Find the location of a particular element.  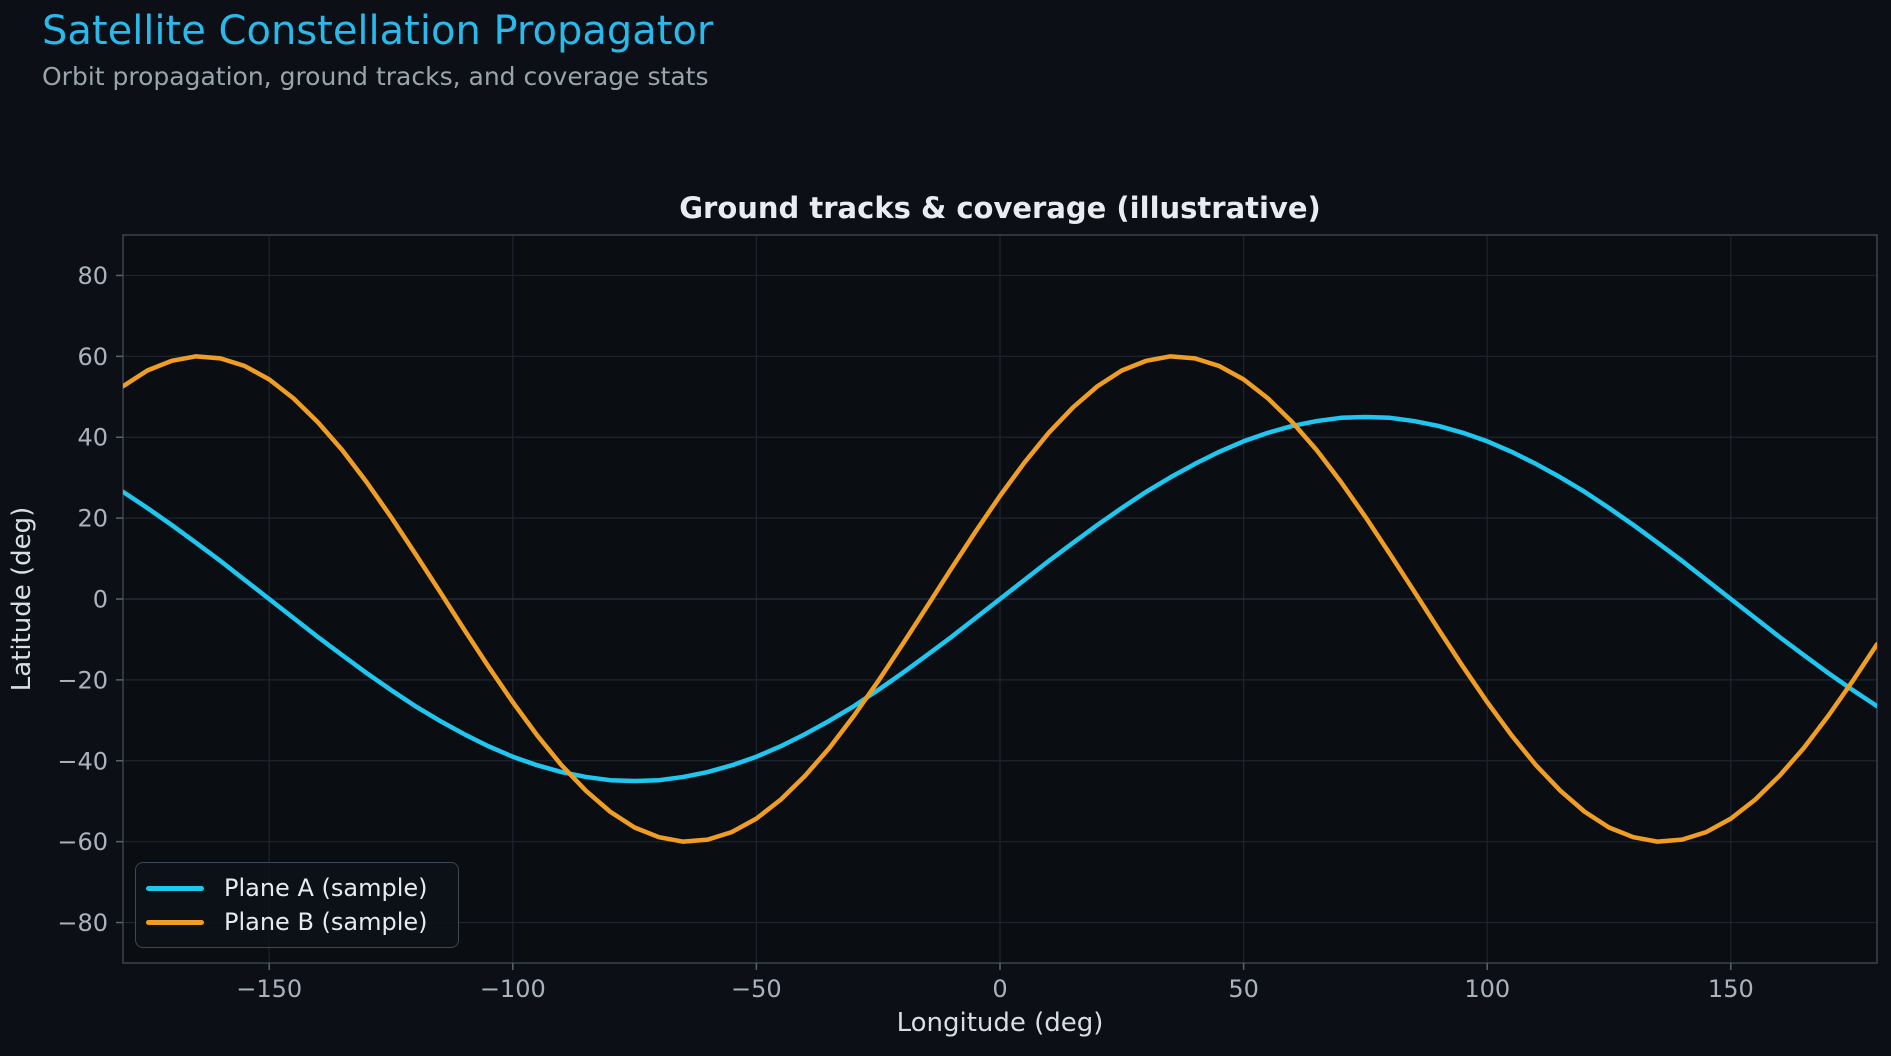

chart-title: Ground tracks & coverage (illustrative) is located at coordinates (1000, 208).